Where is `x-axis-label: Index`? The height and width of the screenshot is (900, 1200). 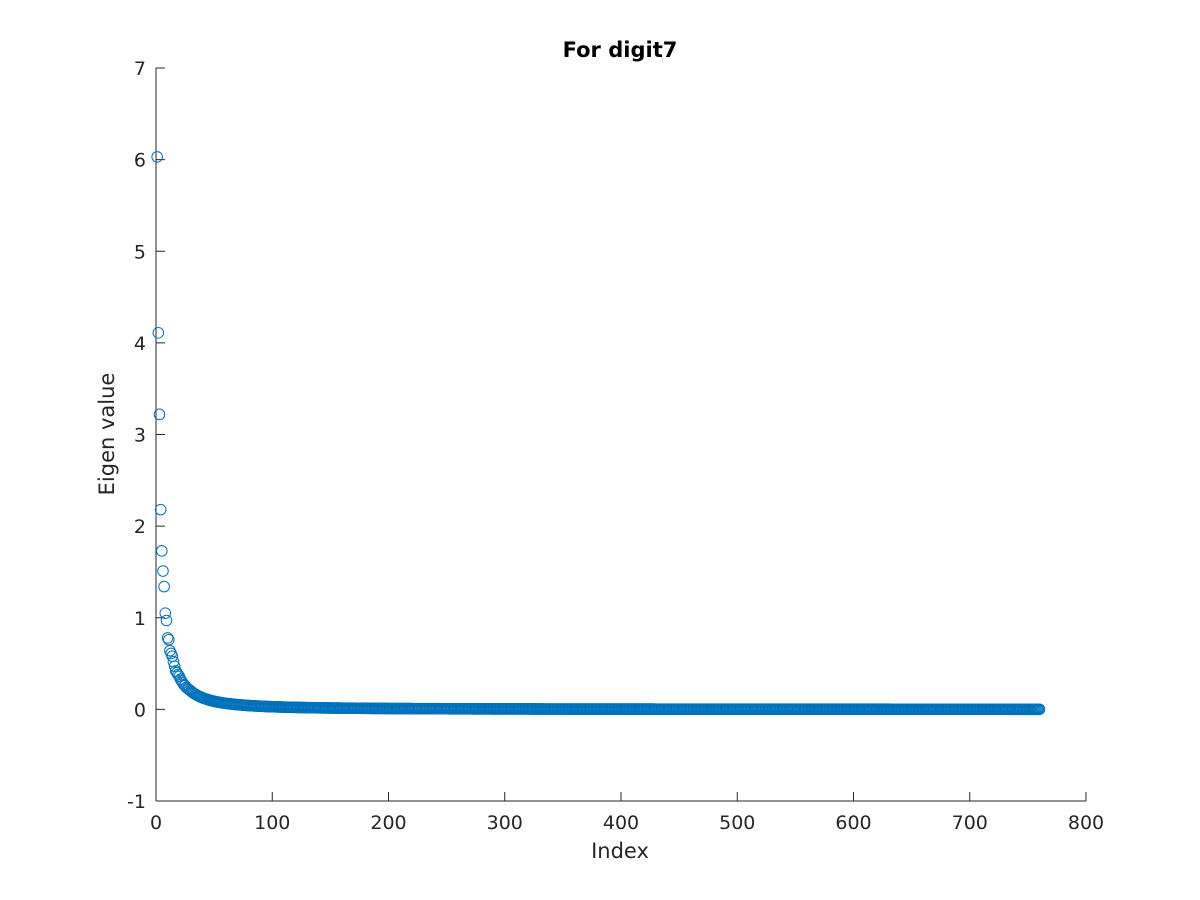
x-axis-label: Index is located at coordinates (620, 851).